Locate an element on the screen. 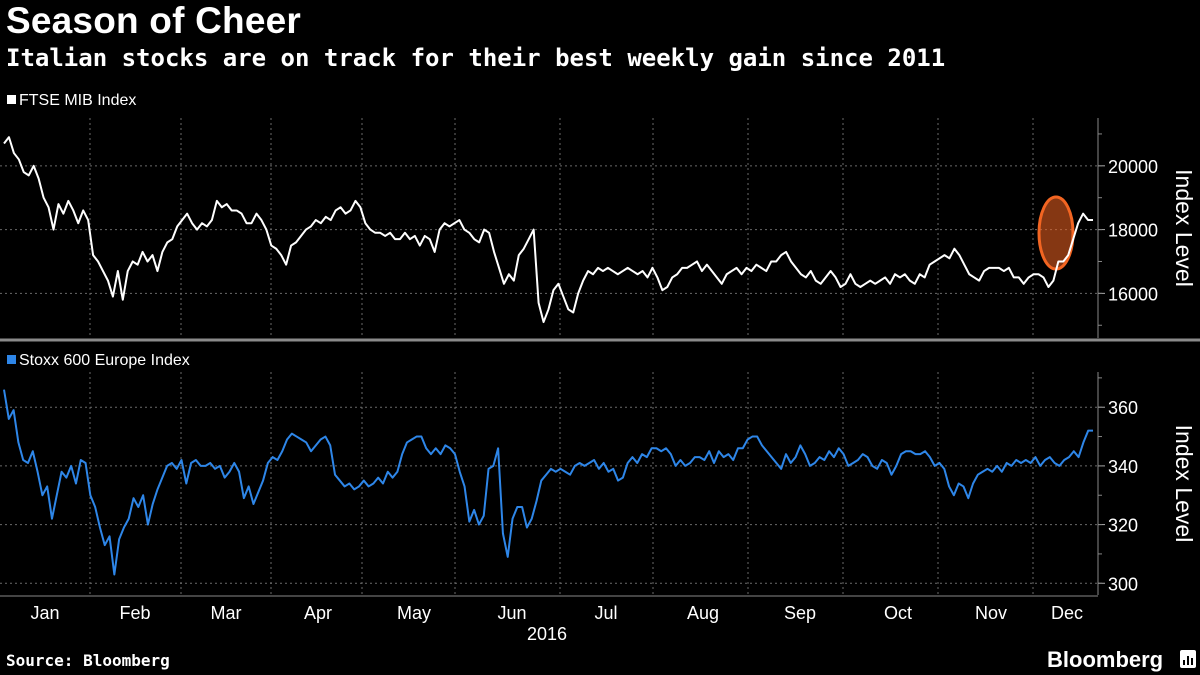 The image size is (1200, 675). x-tick-label: Sep is located at coordinates (800, 613).